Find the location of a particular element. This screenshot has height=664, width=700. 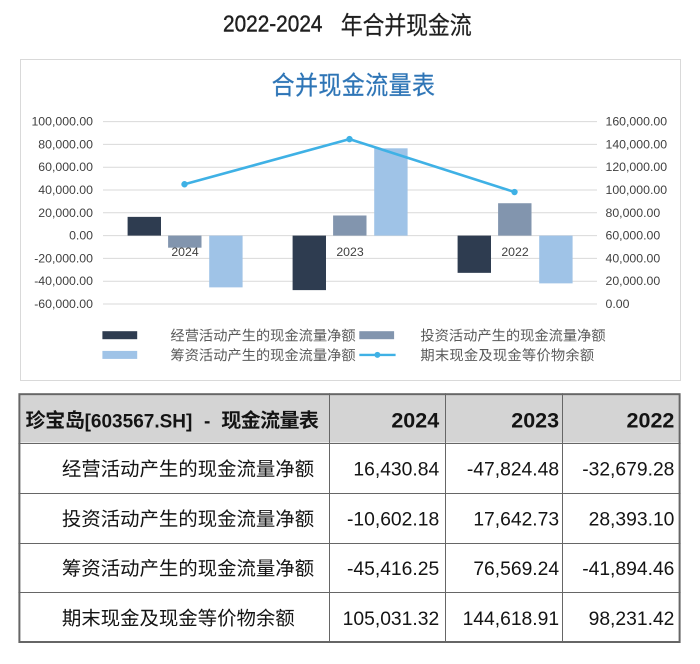

svg-text: -45,416.25 is located at coordinates (393, 569).